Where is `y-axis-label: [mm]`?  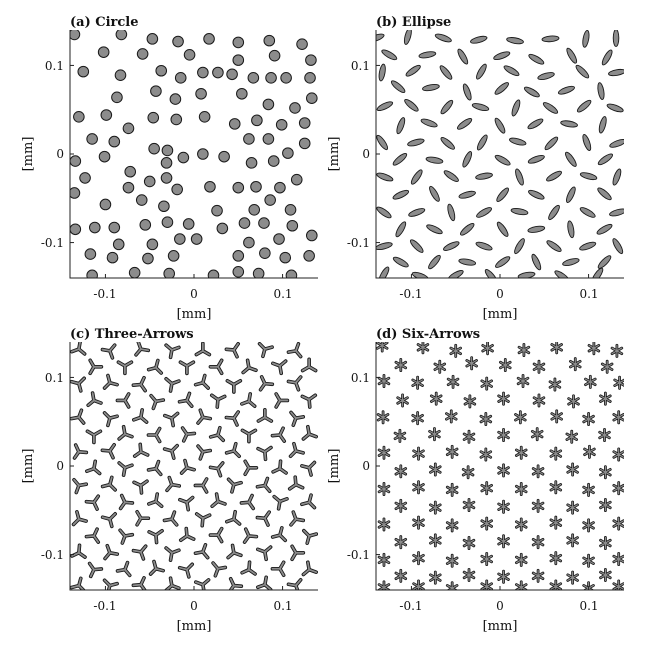
y-axis-label: [mm] is located at coordinates (334, 466).